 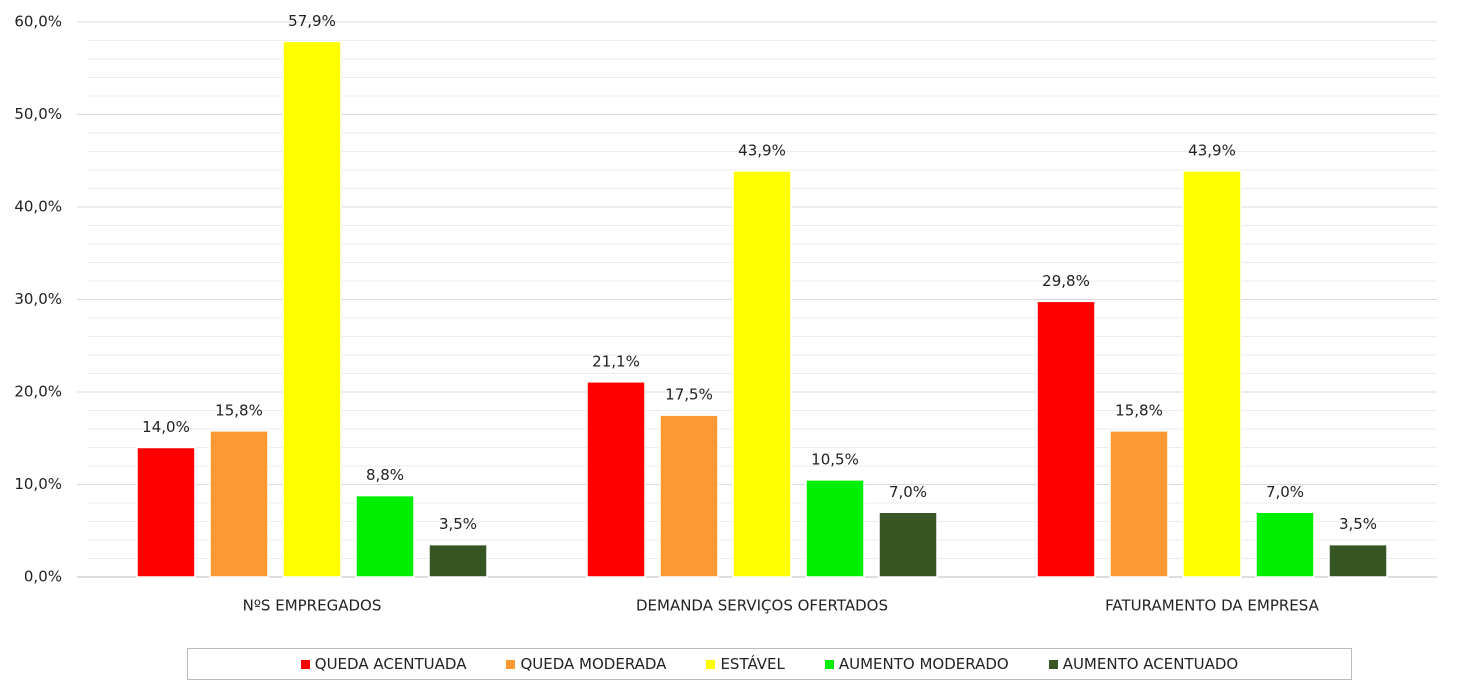 I want to click on legend-label: AUMENTO ACENTUADO, so click(x=1150, y=664).